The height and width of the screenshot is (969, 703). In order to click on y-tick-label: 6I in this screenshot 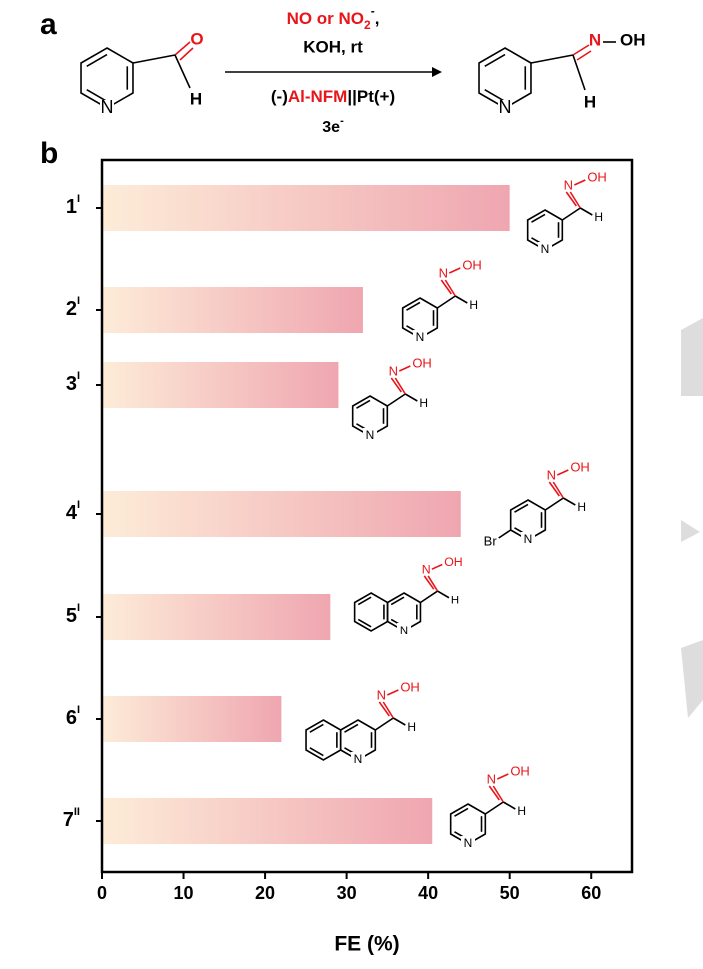, I will do `click(73, 716)`.